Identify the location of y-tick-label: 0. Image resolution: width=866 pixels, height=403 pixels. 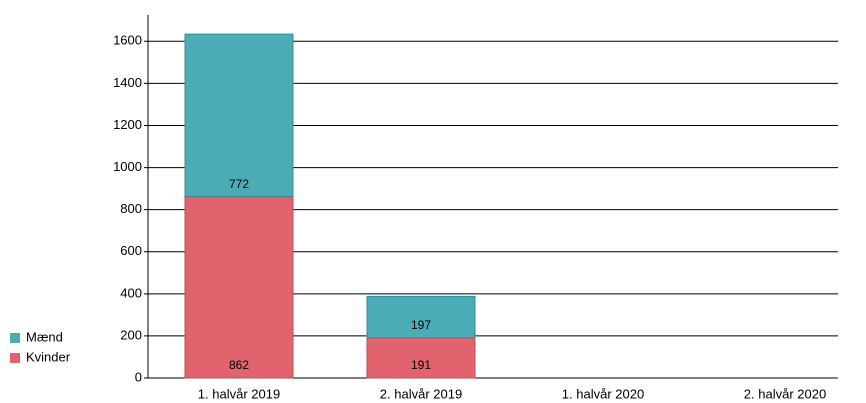
(138, 376).